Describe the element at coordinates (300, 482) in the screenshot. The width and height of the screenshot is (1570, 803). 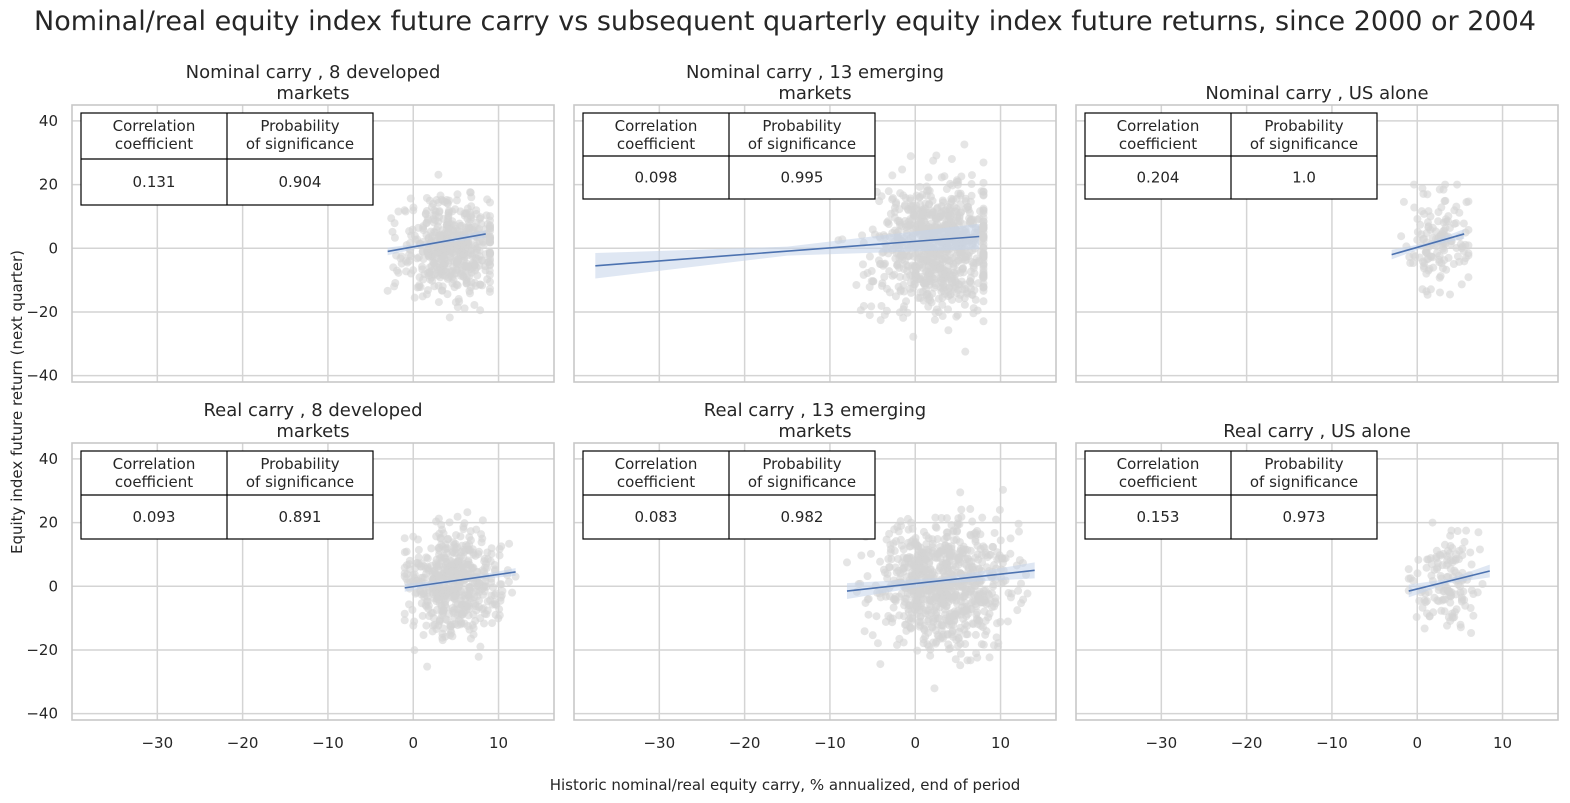
I see `header-probability-line2: of significance` at that location.